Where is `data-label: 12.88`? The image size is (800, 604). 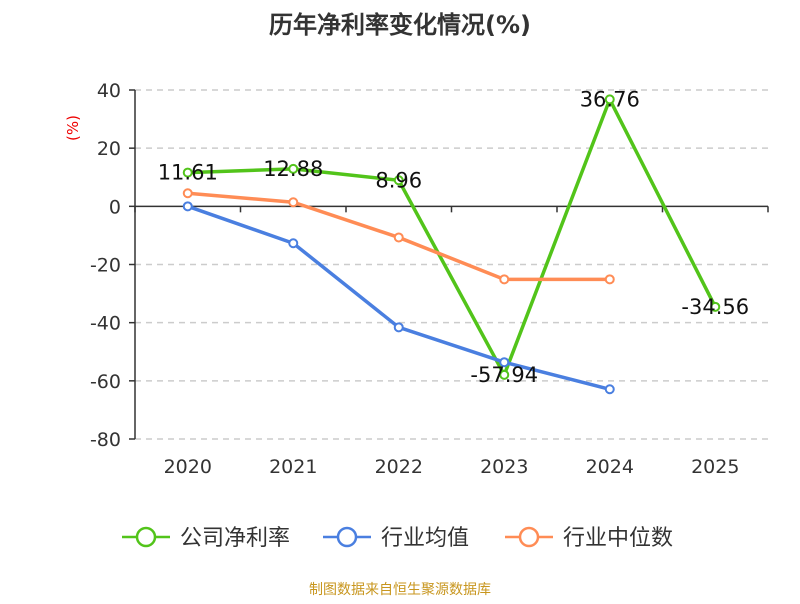
data-label: 12.88 is located at coordinates (293, 169).